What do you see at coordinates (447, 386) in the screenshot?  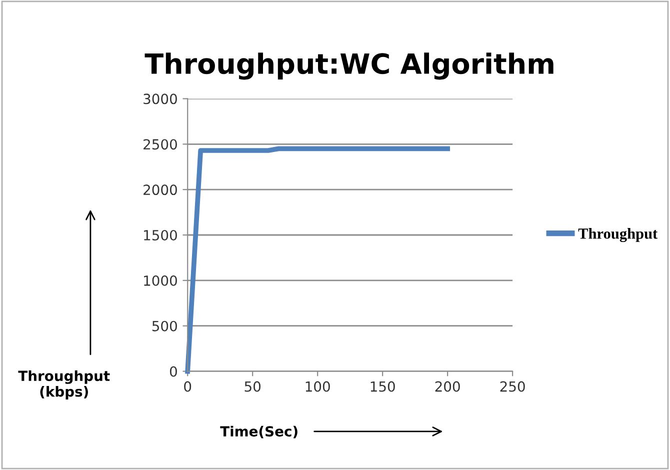 I see `x-tick-label: 200` at bounding box center [447, 386].